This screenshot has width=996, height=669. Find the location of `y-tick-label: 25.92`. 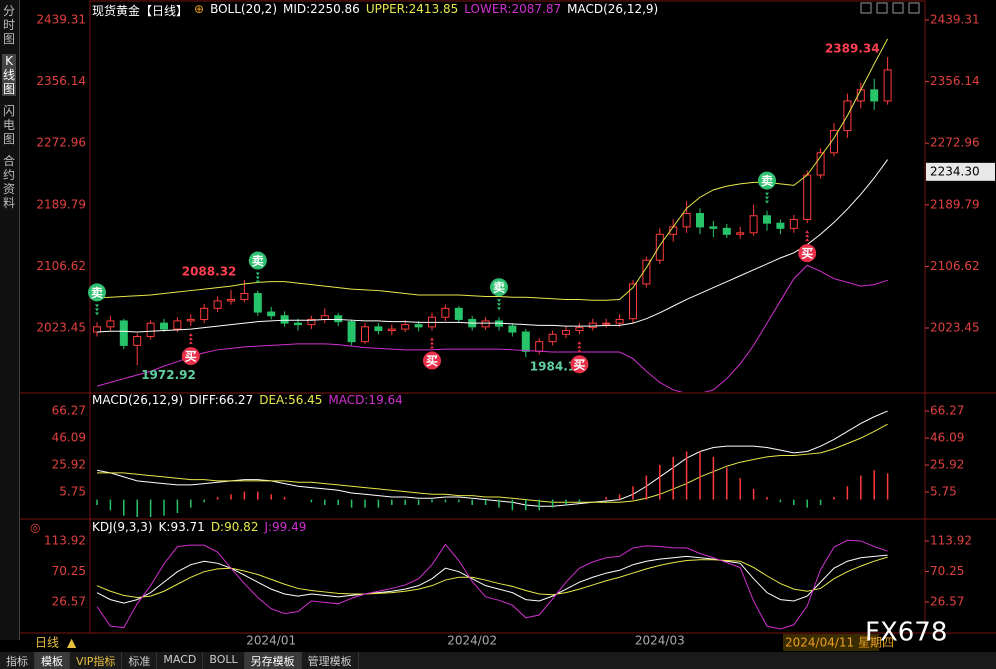

y-tick-label: 25.92 is located at coordinates (947, 464).